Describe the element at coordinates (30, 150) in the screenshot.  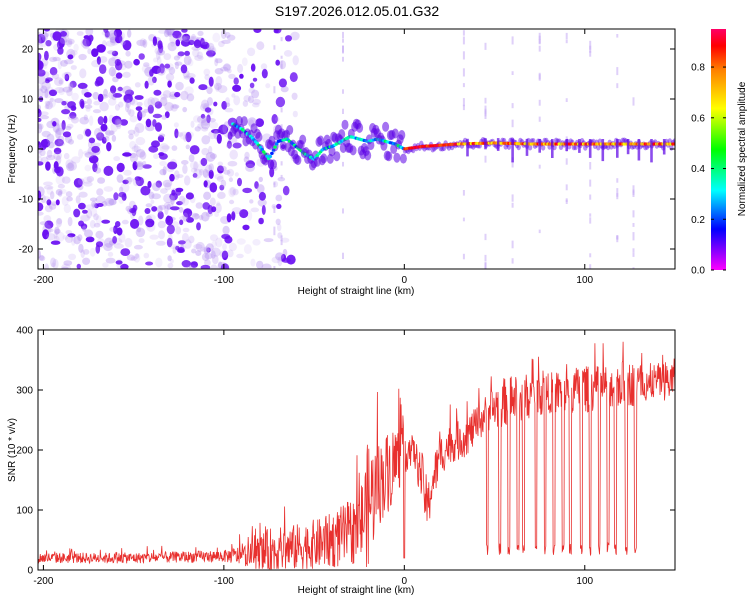
I see `spectrogram-ytick-label: 0` at that location.